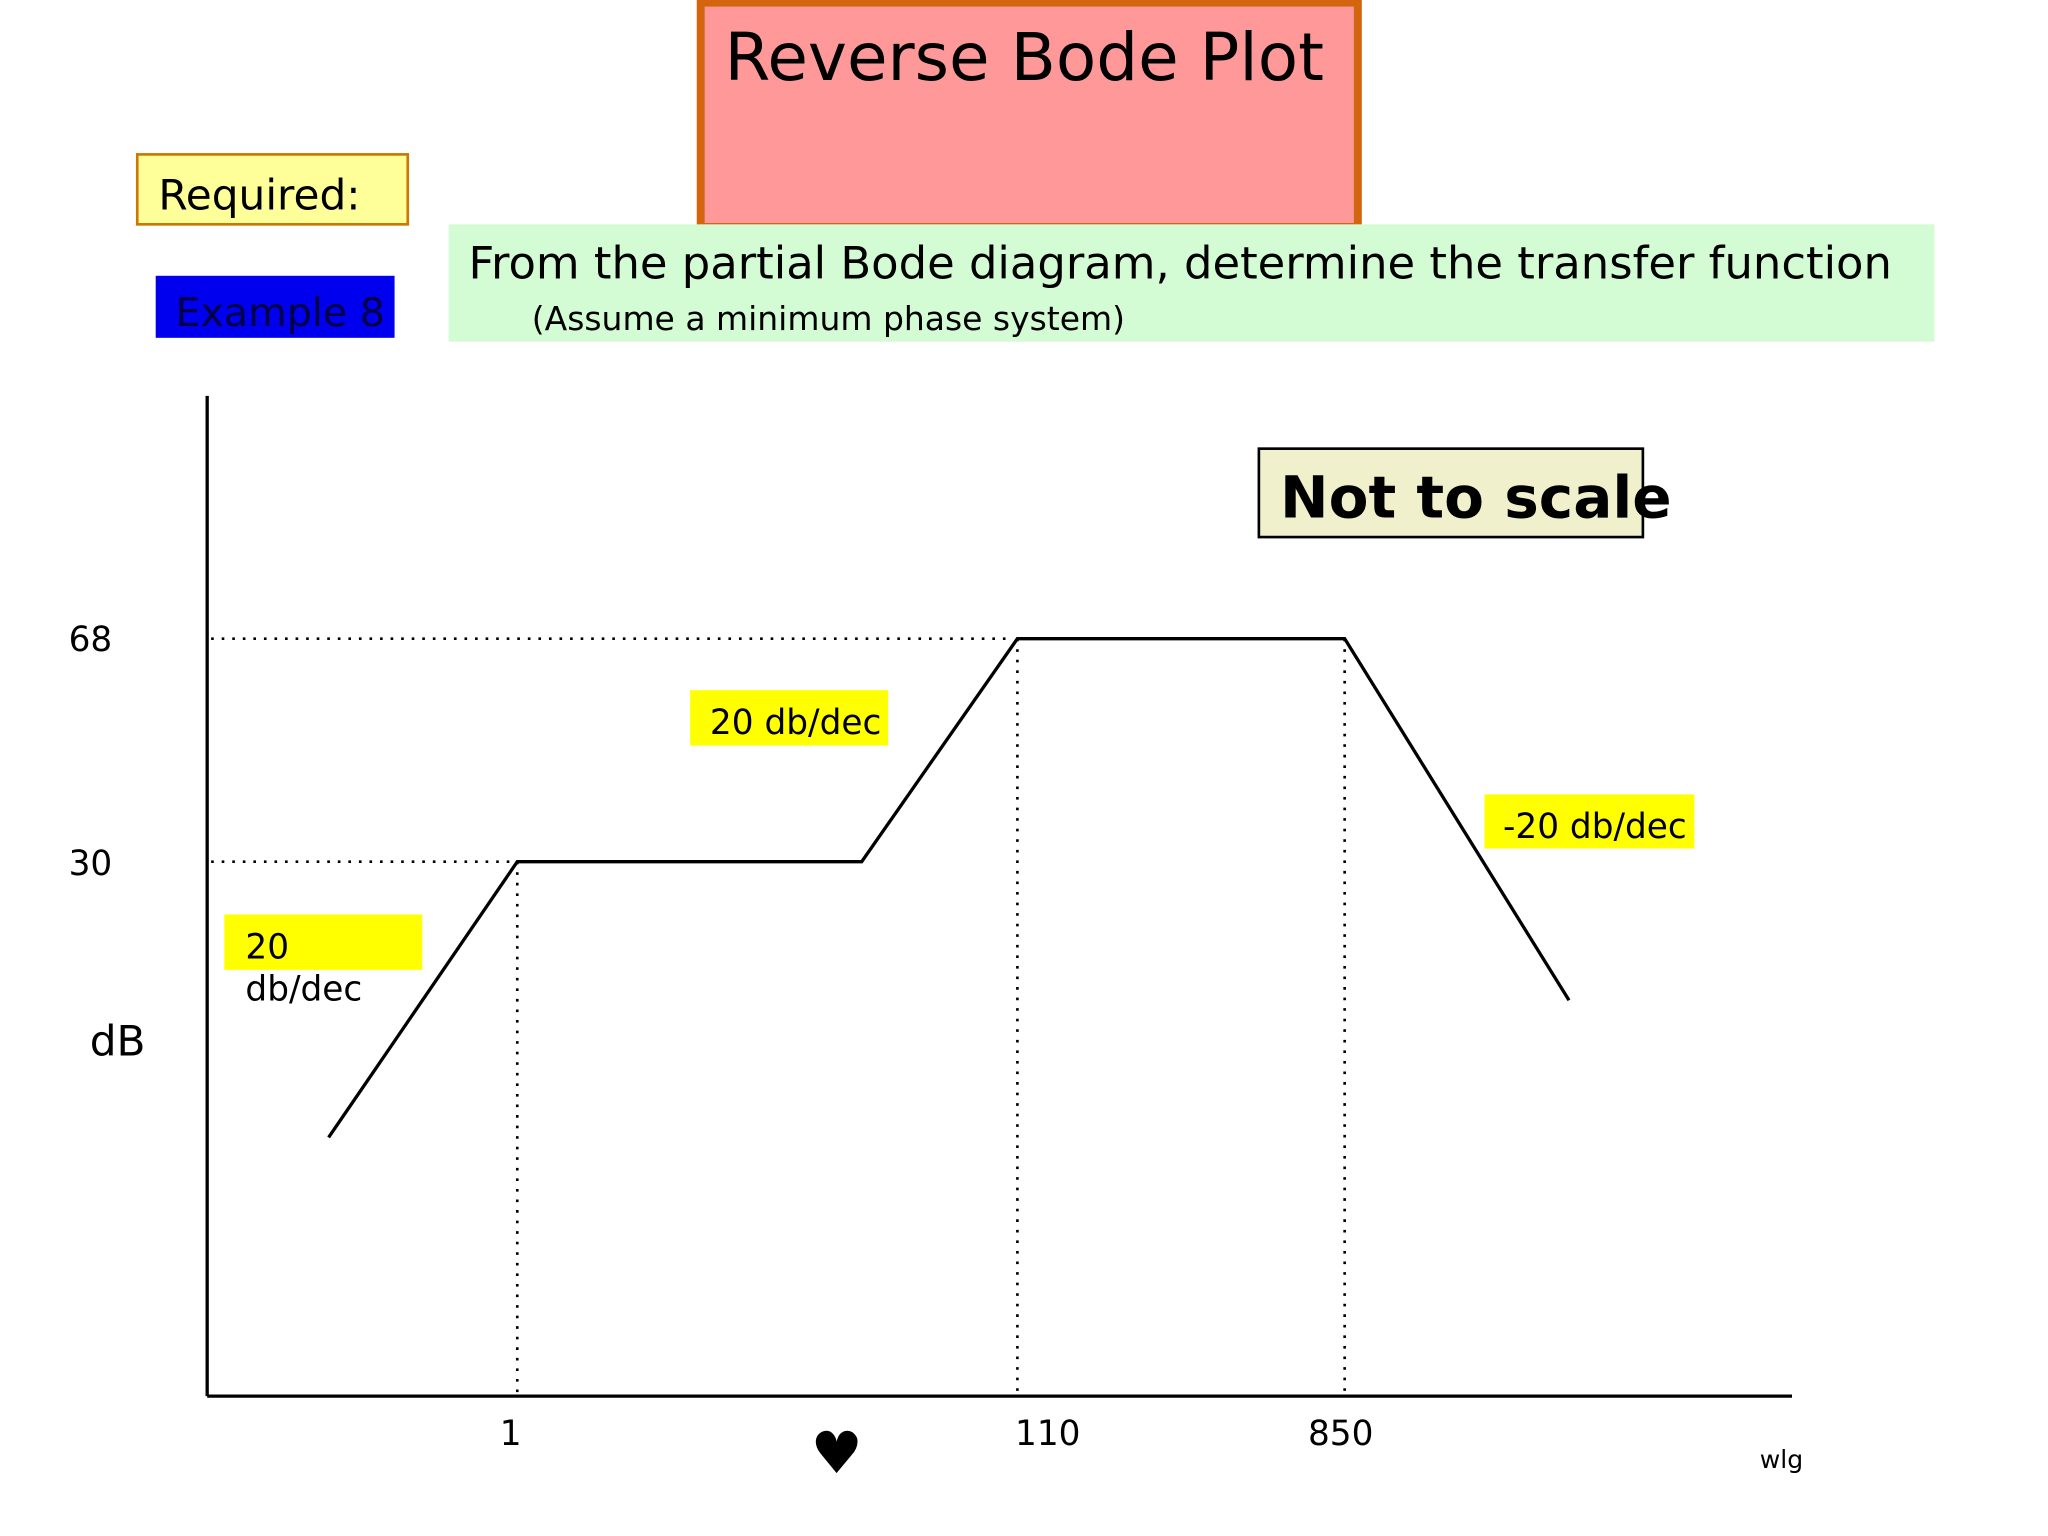 Image resolution: width=2048 pixels, height=1536 pixels. Describe the element at coordinates (1476, 498) in the screenshot. I see `scale-note: Not to scale` at that location.